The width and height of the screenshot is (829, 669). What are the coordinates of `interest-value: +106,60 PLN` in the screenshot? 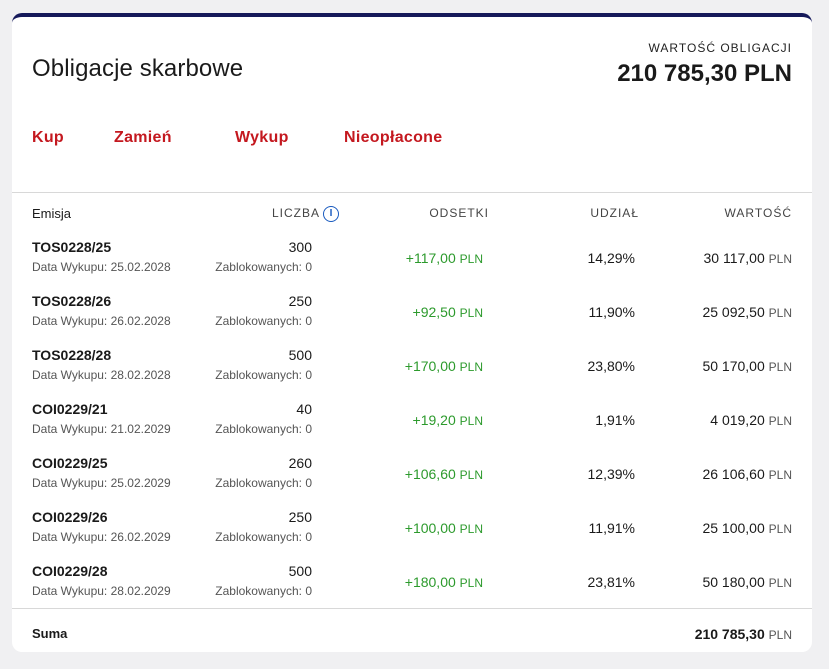 It's located at (444, 474).